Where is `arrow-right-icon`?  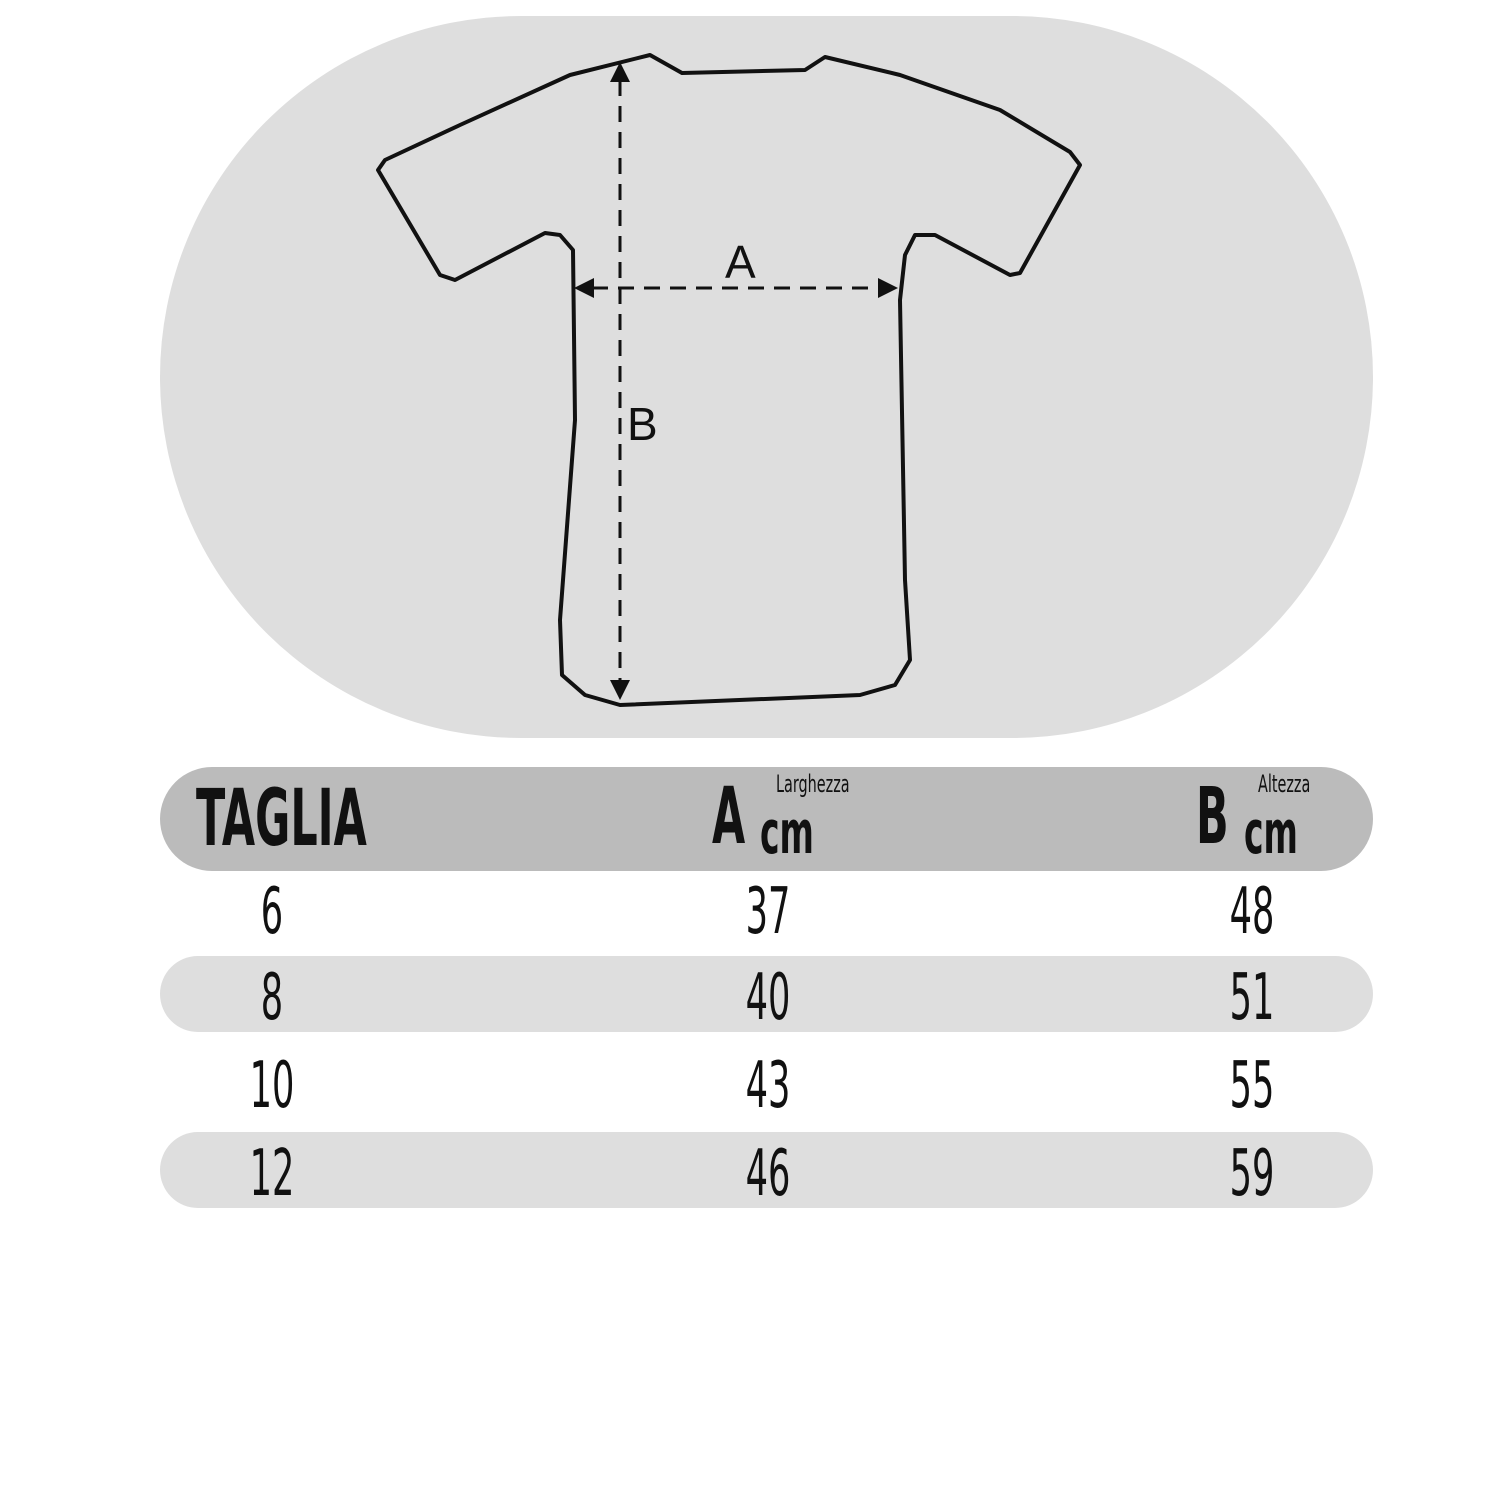 arrow-right-icon is located at coordinates (888, 288).